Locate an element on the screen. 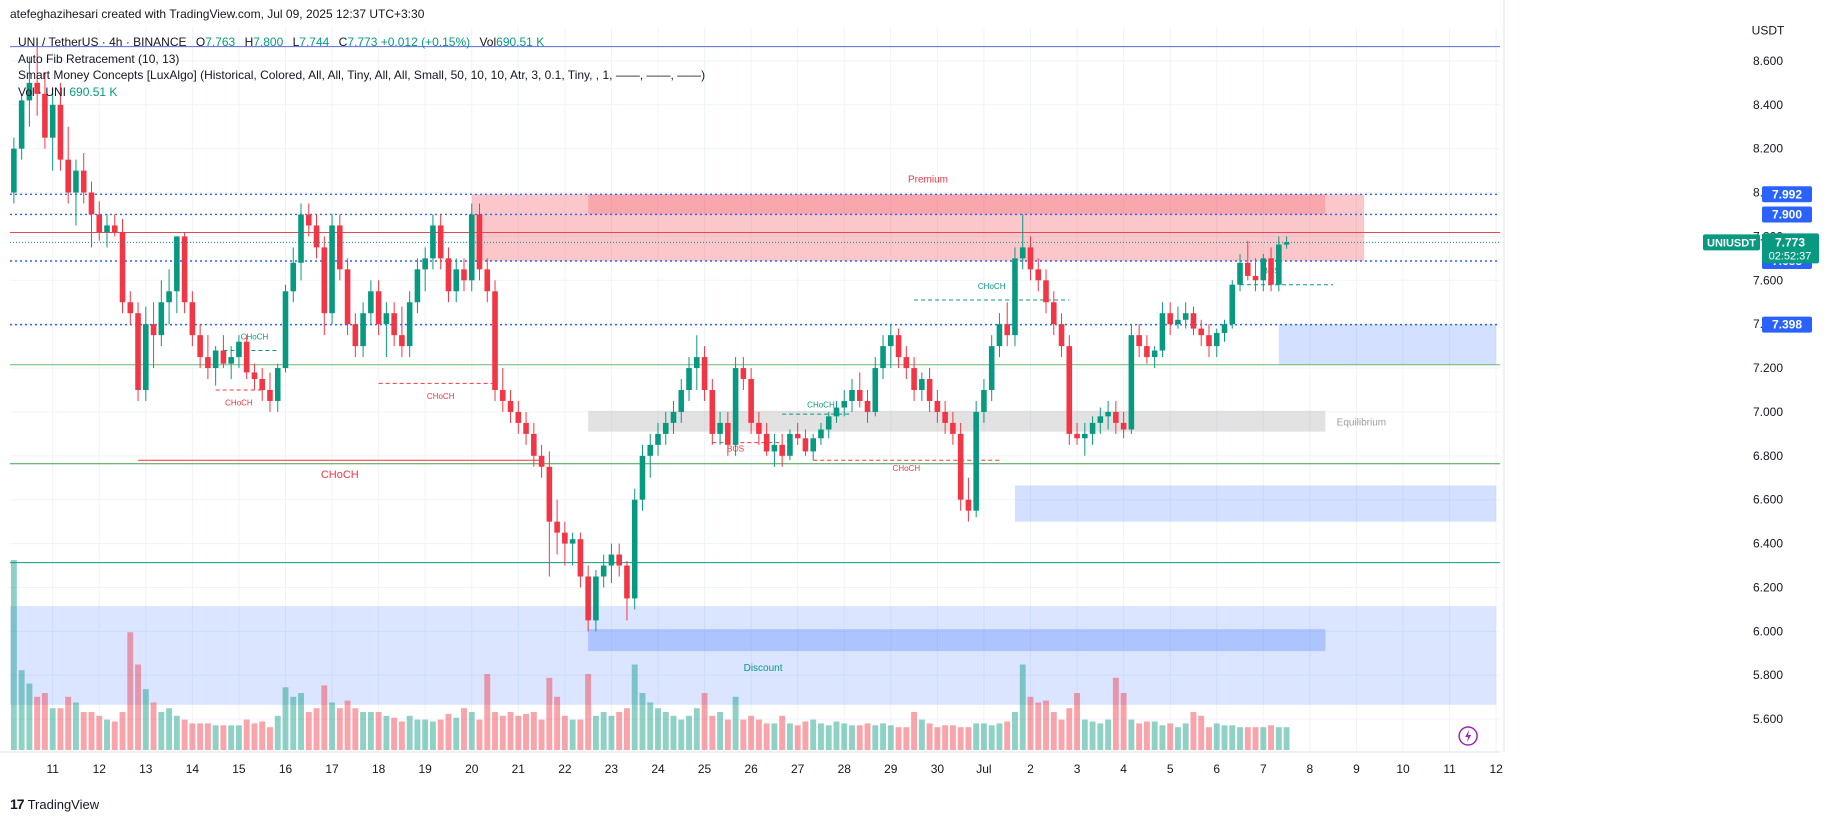 The height and width of the screenshot is (822, 1835). lightning-glyph is located at coordinates (1468, 736).